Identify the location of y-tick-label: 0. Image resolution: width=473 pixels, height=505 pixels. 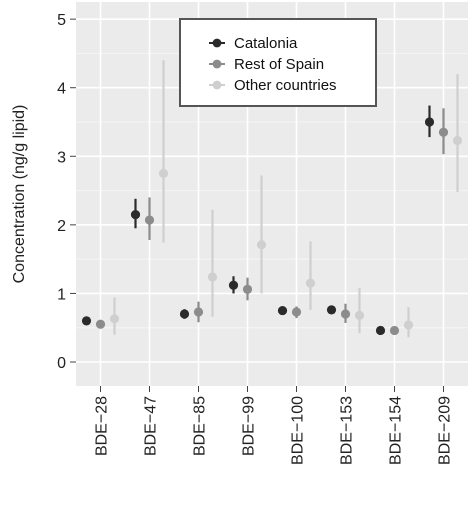
(61, 363).